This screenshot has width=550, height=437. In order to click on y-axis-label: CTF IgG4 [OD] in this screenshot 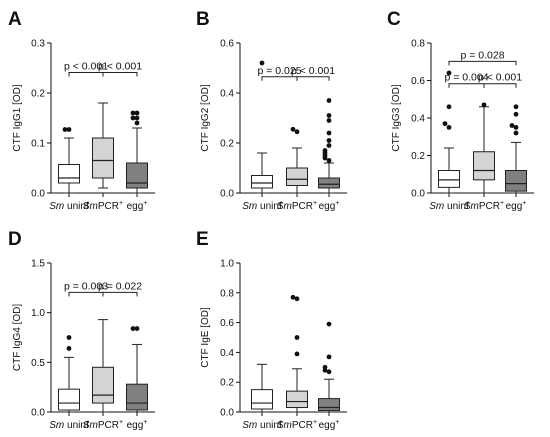, I will do `click(17, 337)`.